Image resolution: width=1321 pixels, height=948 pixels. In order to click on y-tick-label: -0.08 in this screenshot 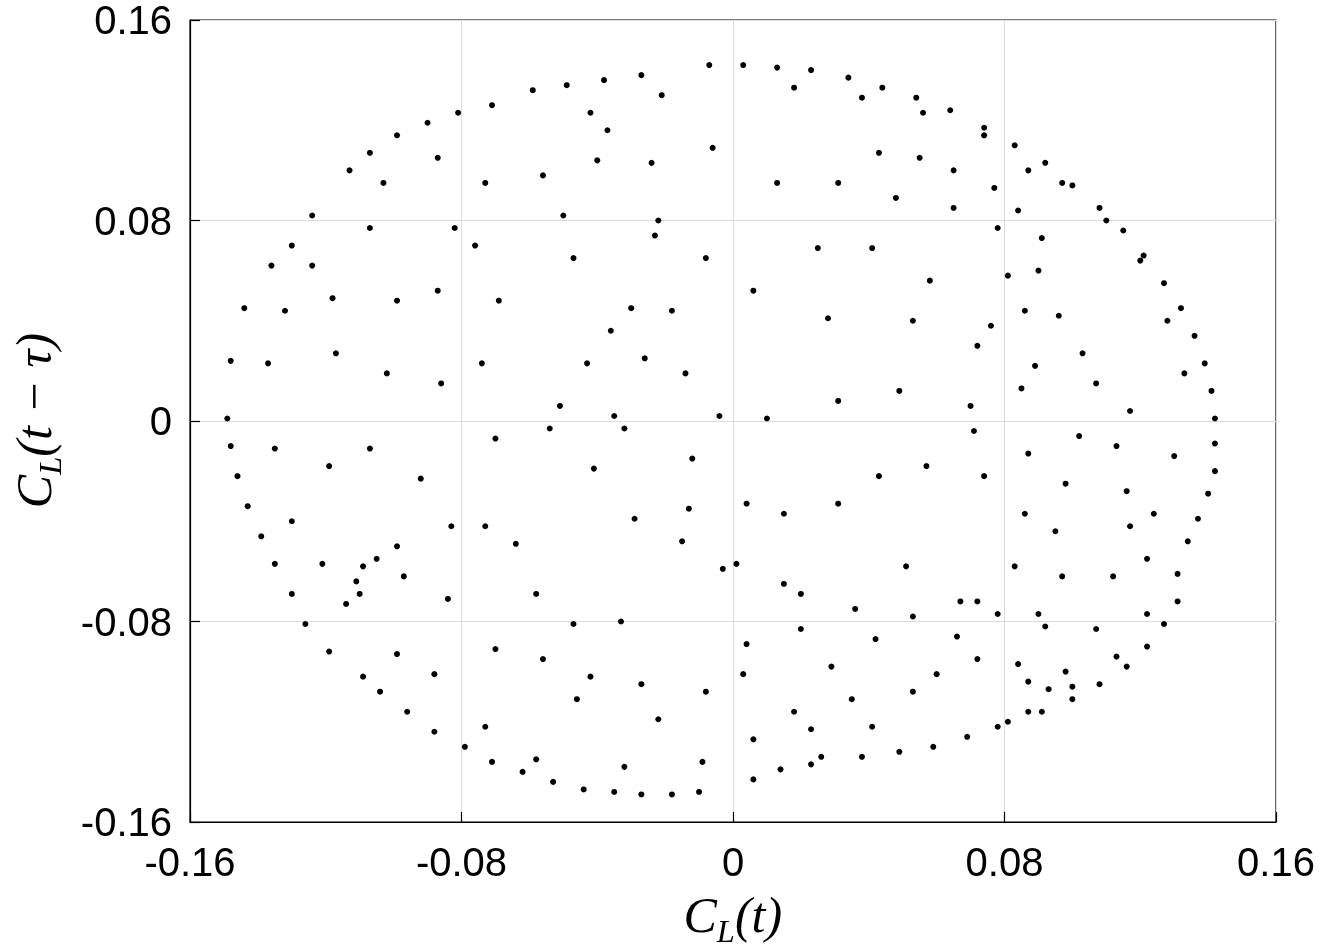, I will do `click(126, 621)`.